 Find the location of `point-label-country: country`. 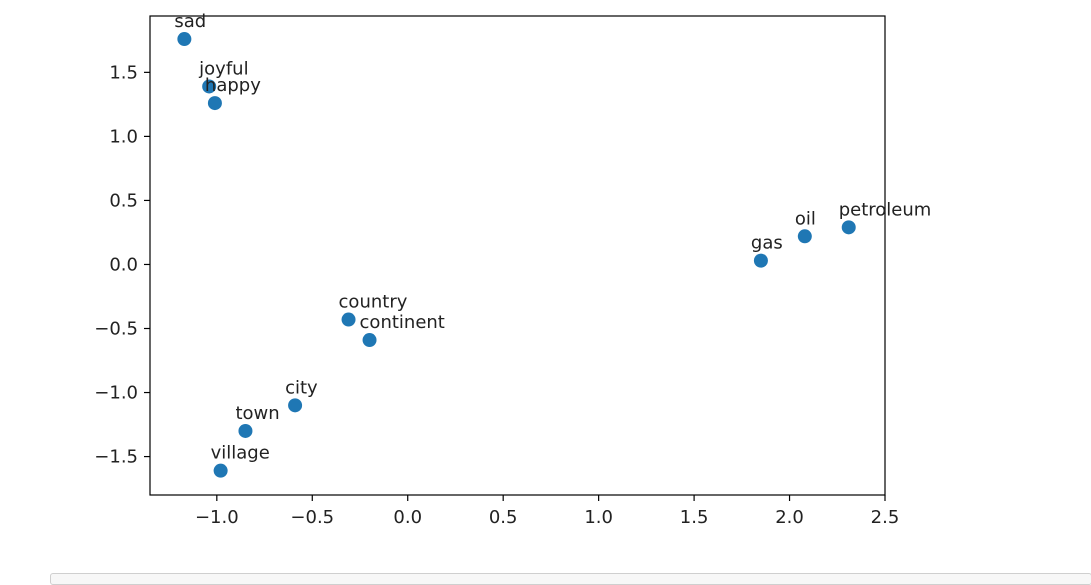

point-label-country: country is located at coordinates (373, 302).